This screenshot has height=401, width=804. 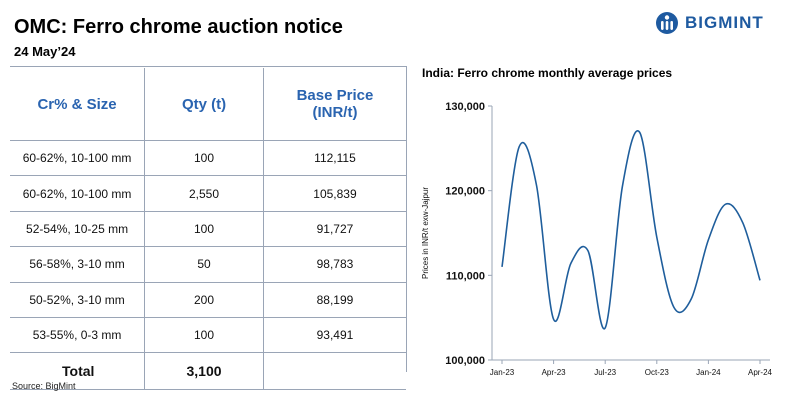 I want to click on table-total-row: Total 3,100, so click(x=208, y=371).